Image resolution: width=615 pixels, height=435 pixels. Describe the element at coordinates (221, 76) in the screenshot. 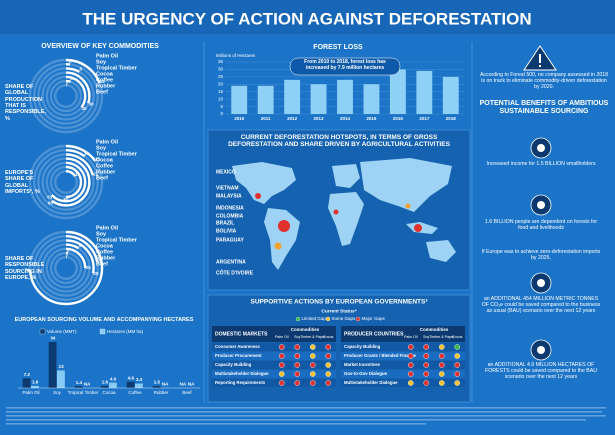

I see `y-tick-label: 25` at that location.